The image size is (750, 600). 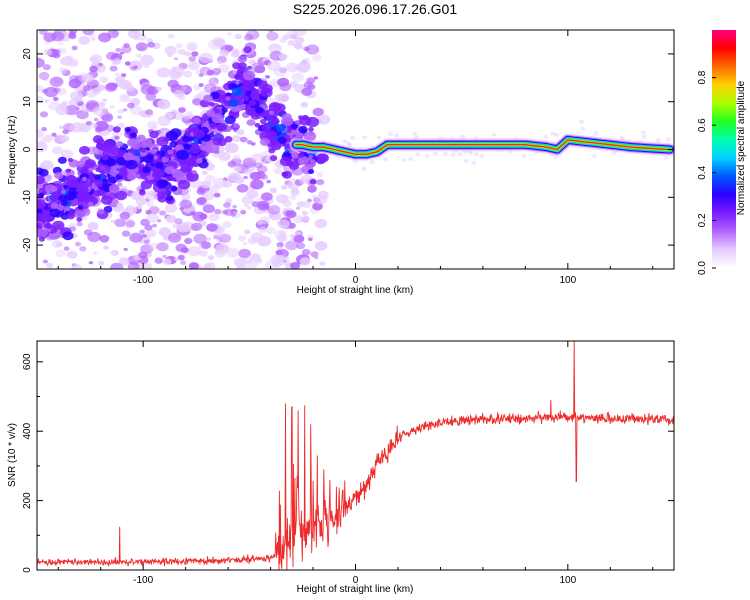 What do you see at coordinates (375, 9) in the screenshot?
I see `figure-title: S225.2026.096.17.26.G01` at bounding box center [375, 9].